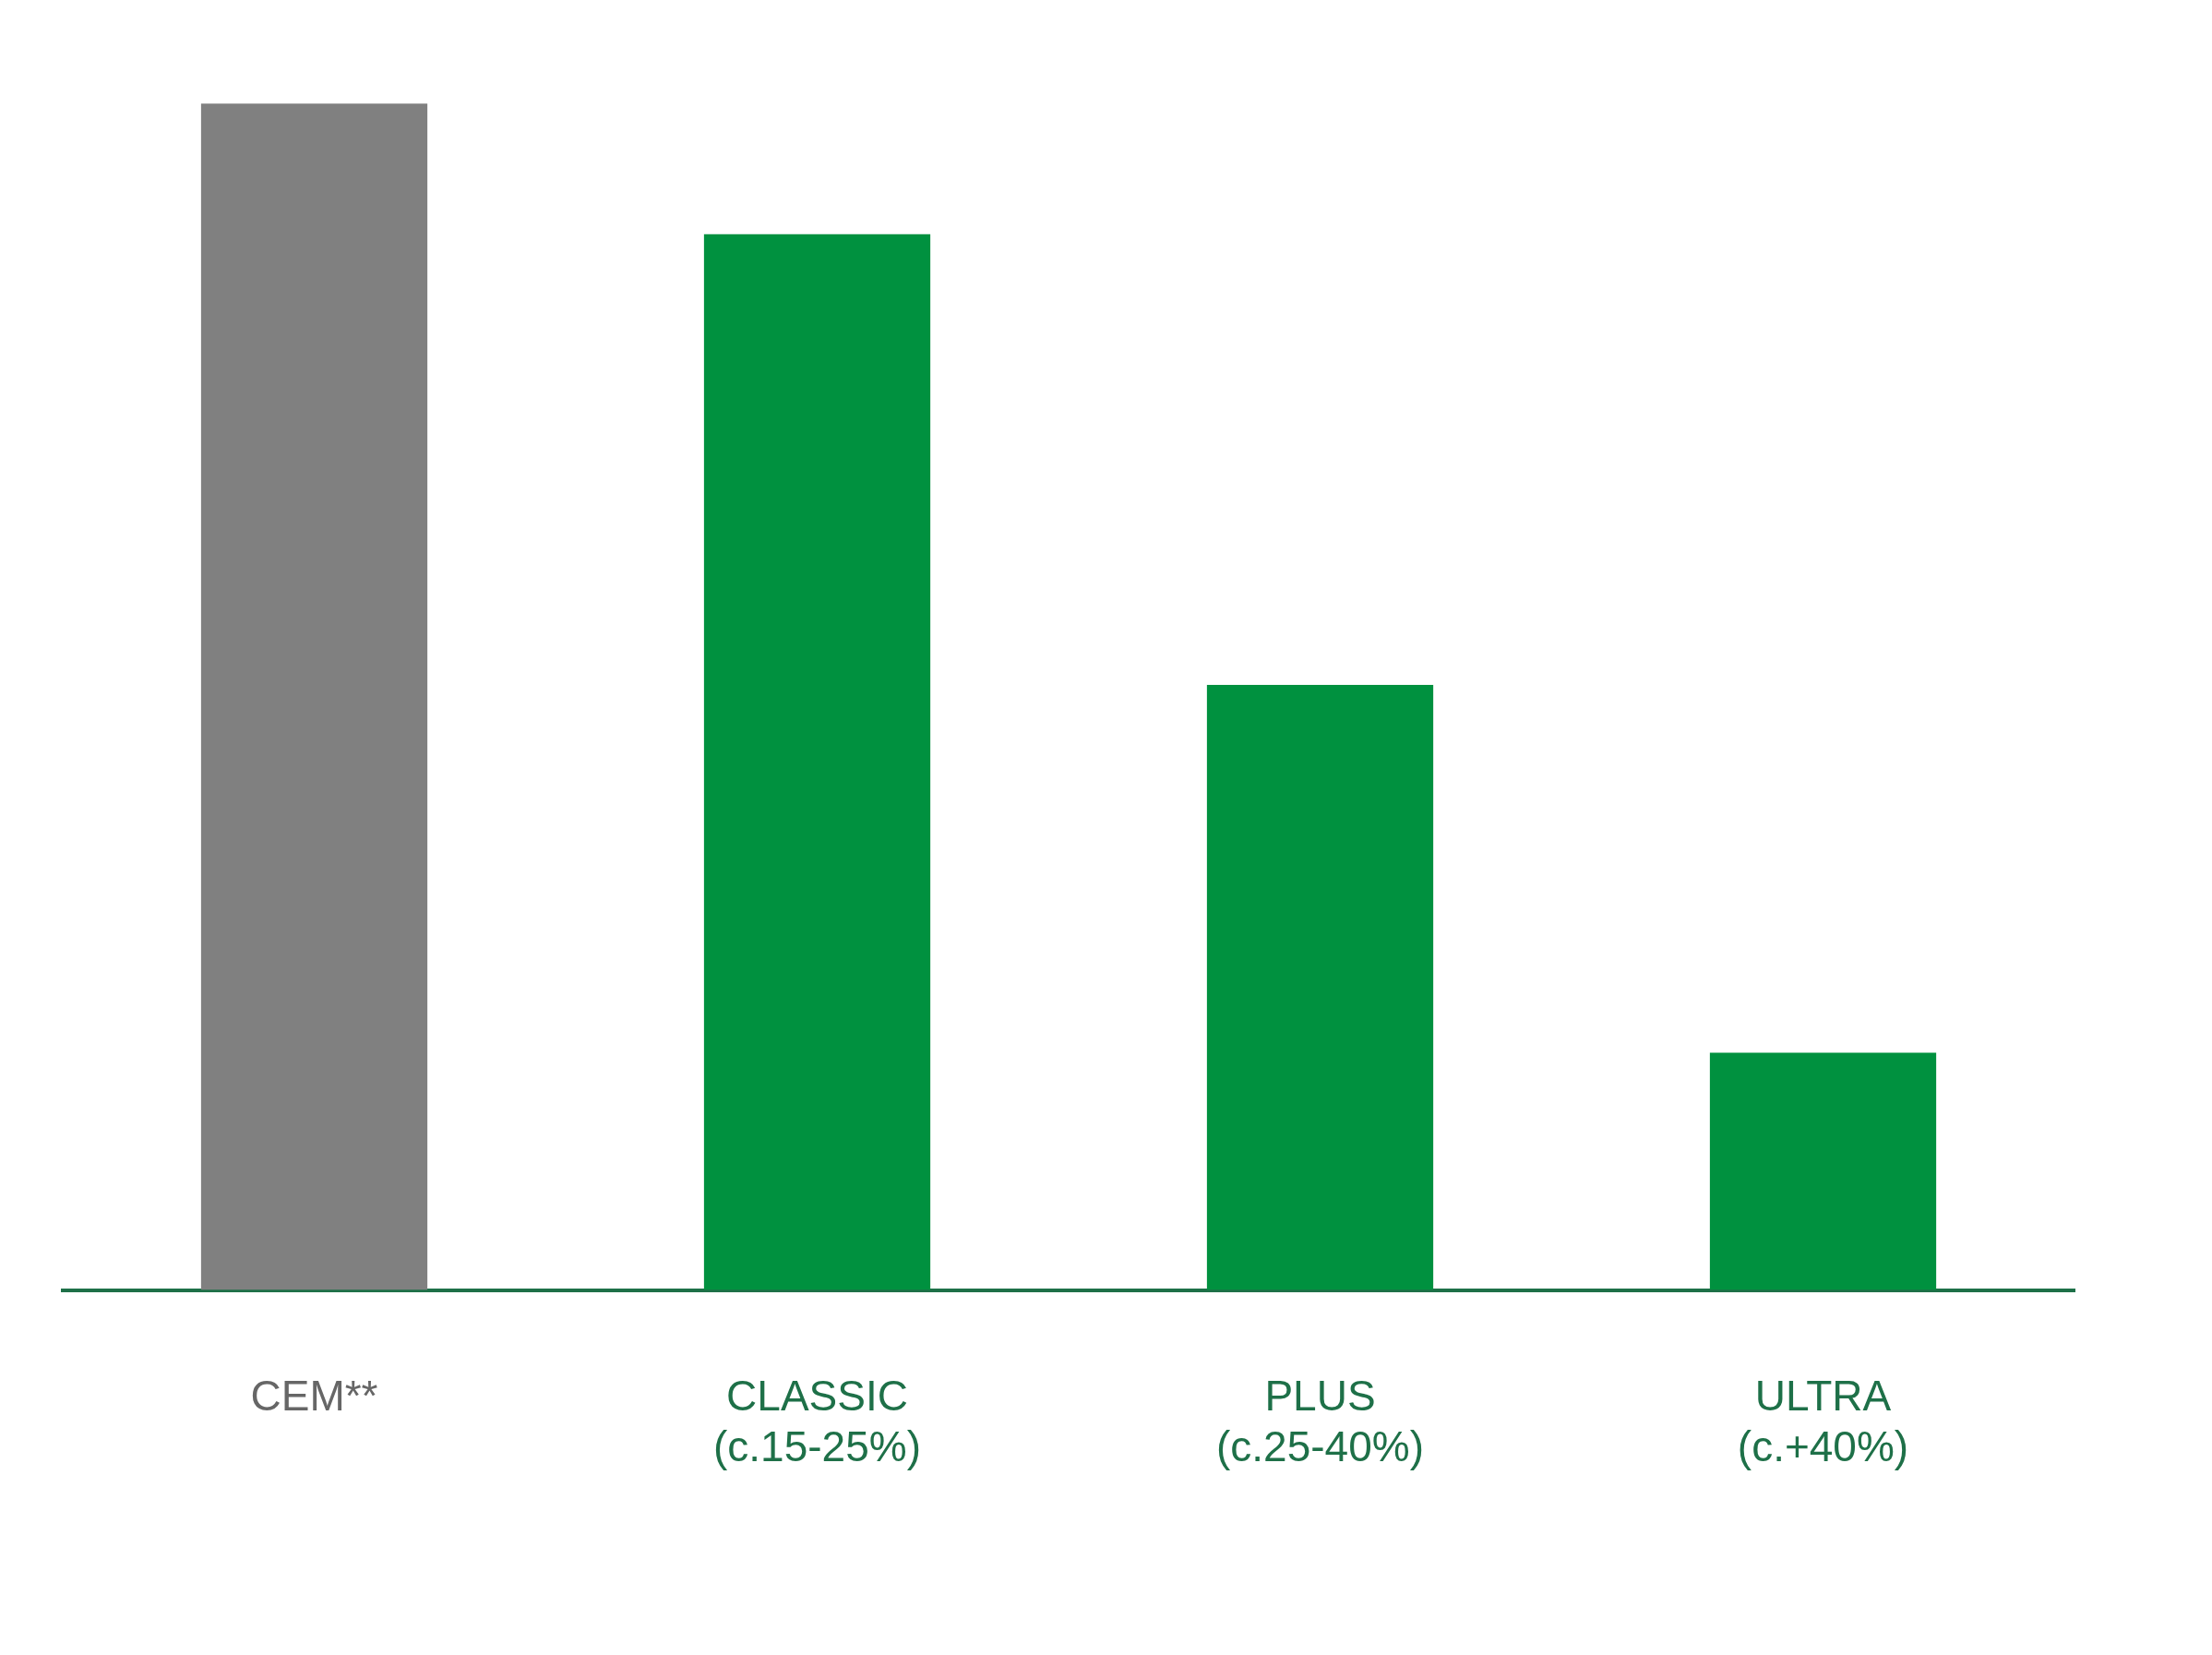 The width and height of the screenshot is (2212, 1655). I want to click on x-tick-label: ULTRA (c.+40%), so click(1823, 1421).